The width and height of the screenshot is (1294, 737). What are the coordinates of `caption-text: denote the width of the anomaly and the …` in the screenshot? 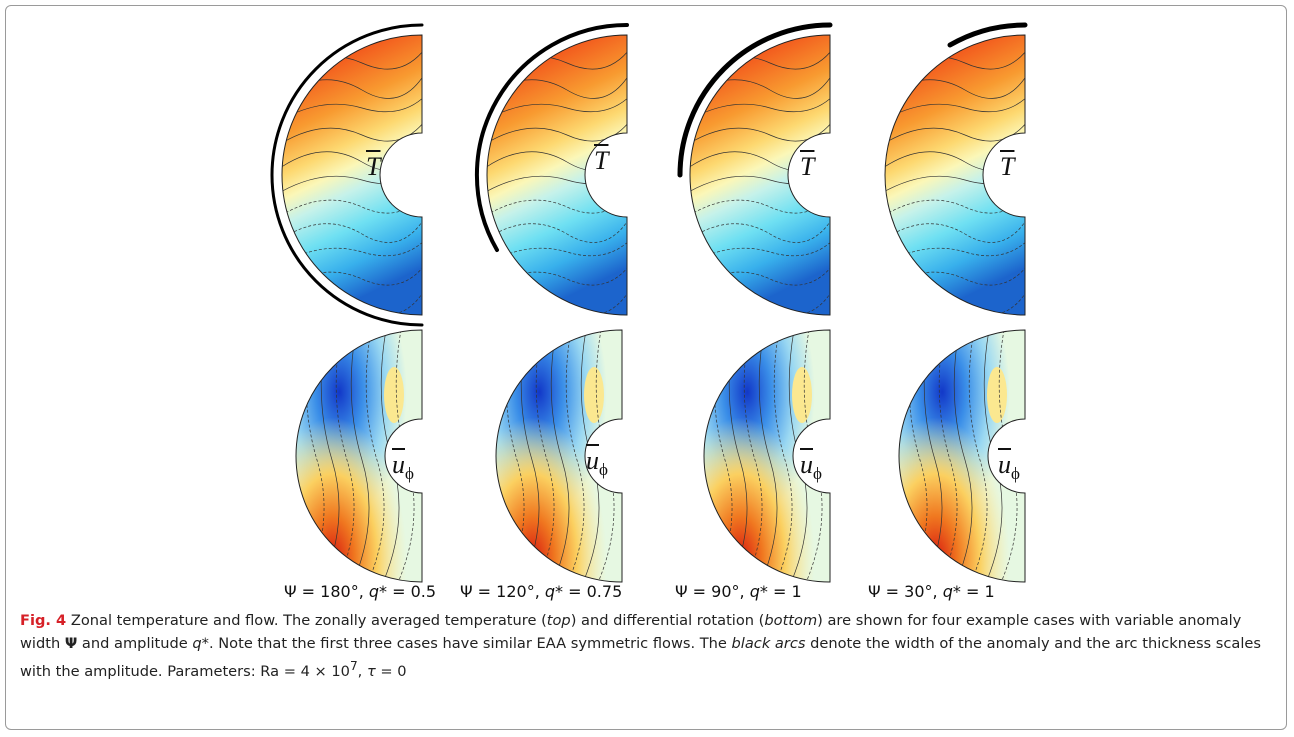 It's located at (641, 657).